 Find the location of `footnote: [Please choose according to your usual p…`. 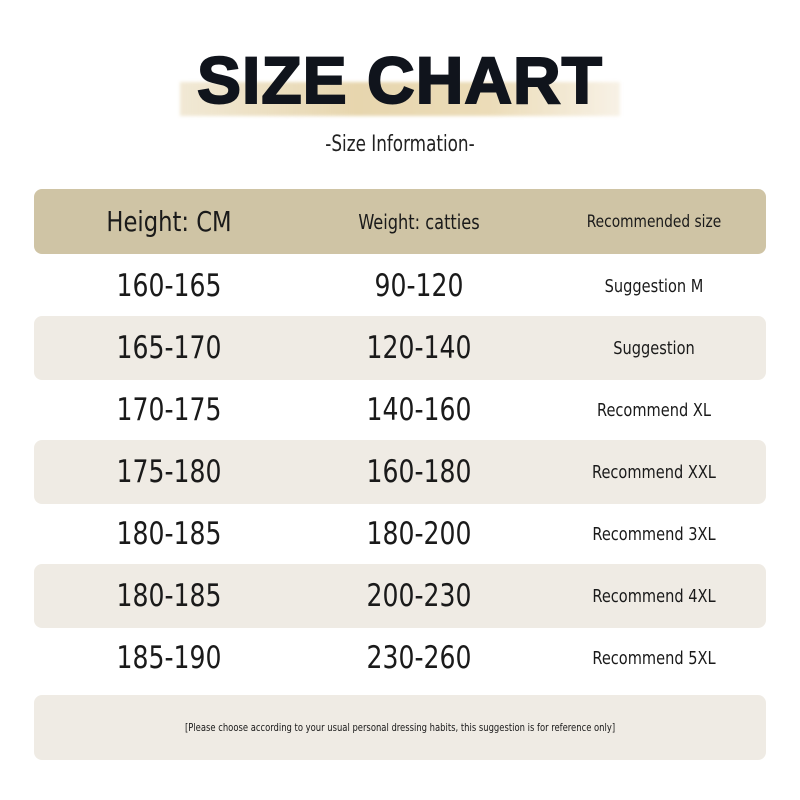

footnote: [Please choose according to your usual p… is located at coordinates (400, 727).